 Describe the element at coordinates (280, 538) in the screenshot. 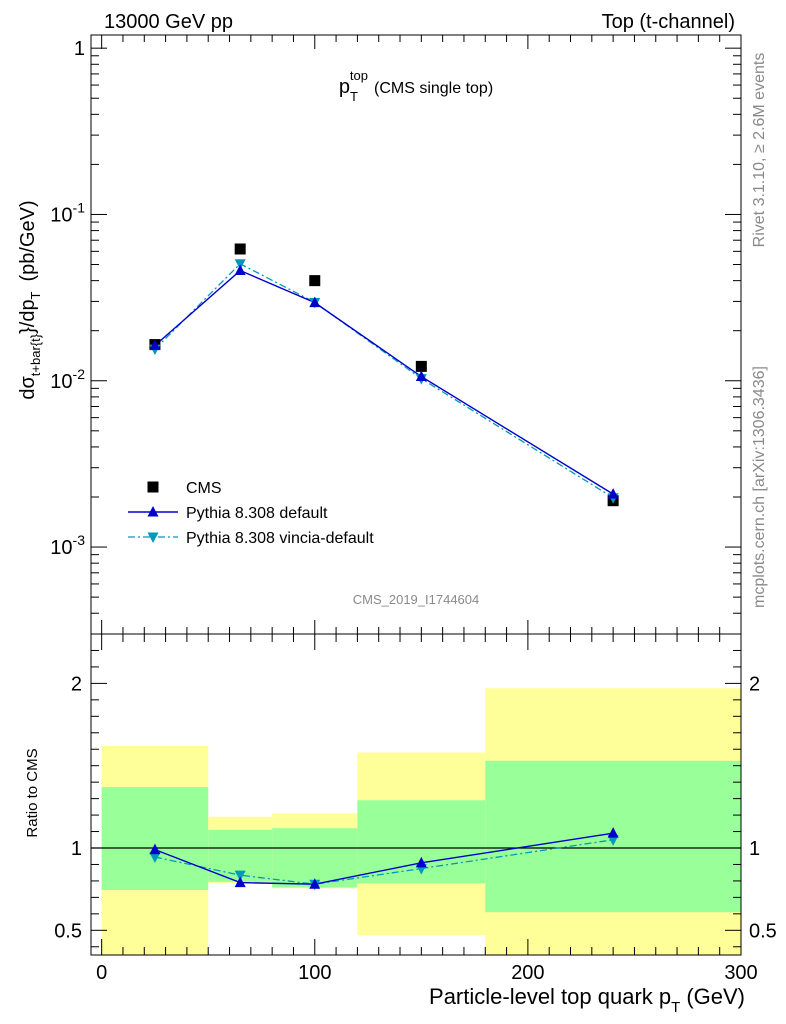

I see `legend-label: Pythia 8.308 vincia-default` at that location.